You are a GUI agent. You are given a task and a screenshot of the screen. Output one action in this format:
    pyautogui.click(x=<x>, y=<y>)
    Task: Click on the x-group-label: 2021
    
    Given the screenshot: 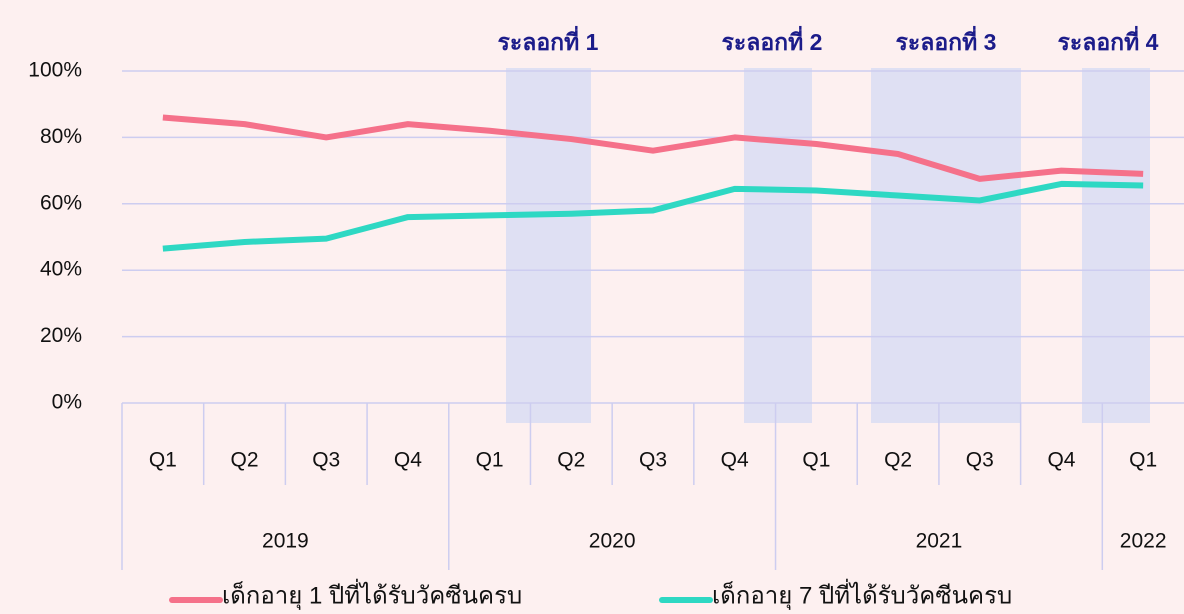 What is the action you would take?
    pyautogui.click(x=939, y=541)
    